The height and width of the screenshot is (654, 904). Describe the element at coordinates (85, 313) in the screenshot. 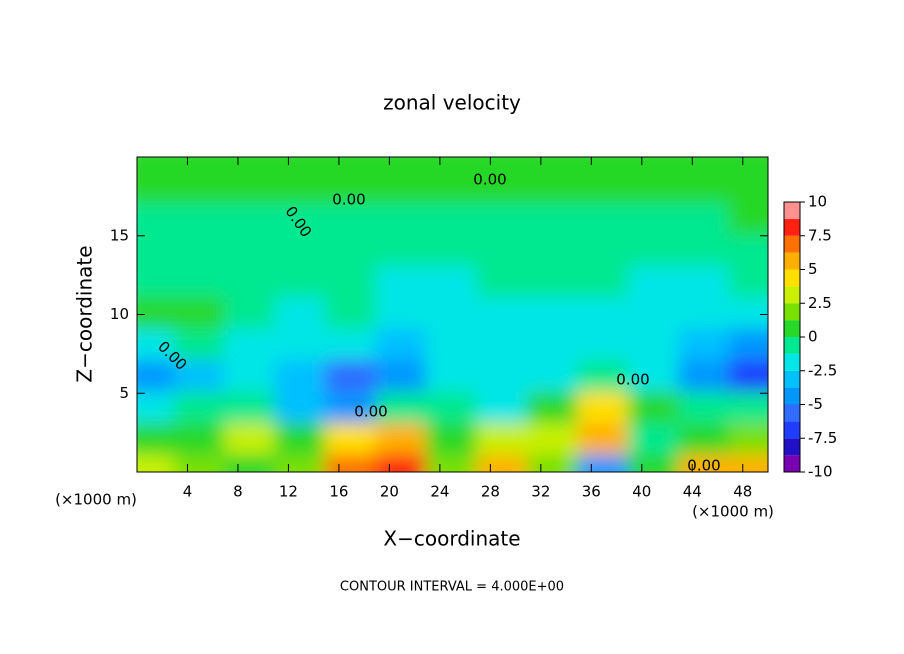

I see `y-axis-label: Z−coordinate` at that location.